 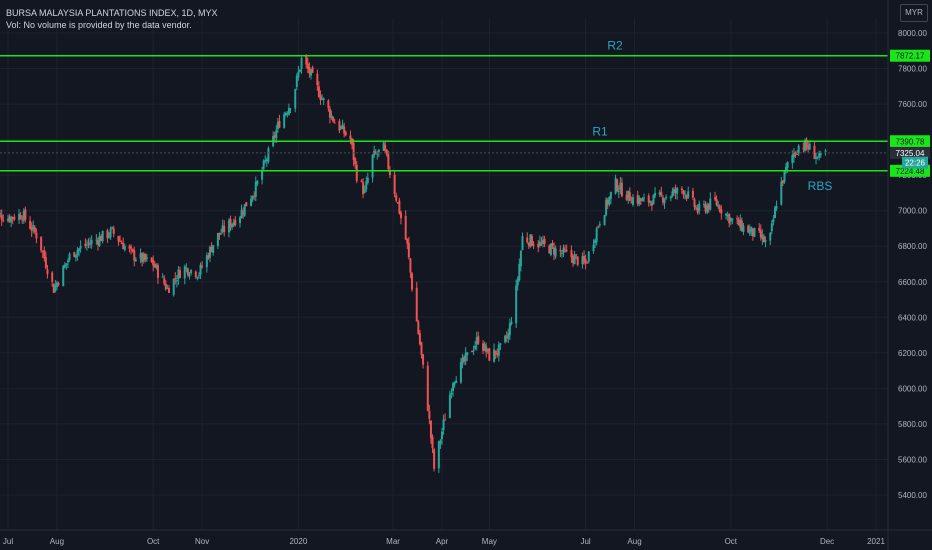 I want to click on x-tick-label: Apr, so click(x=442, y=541).